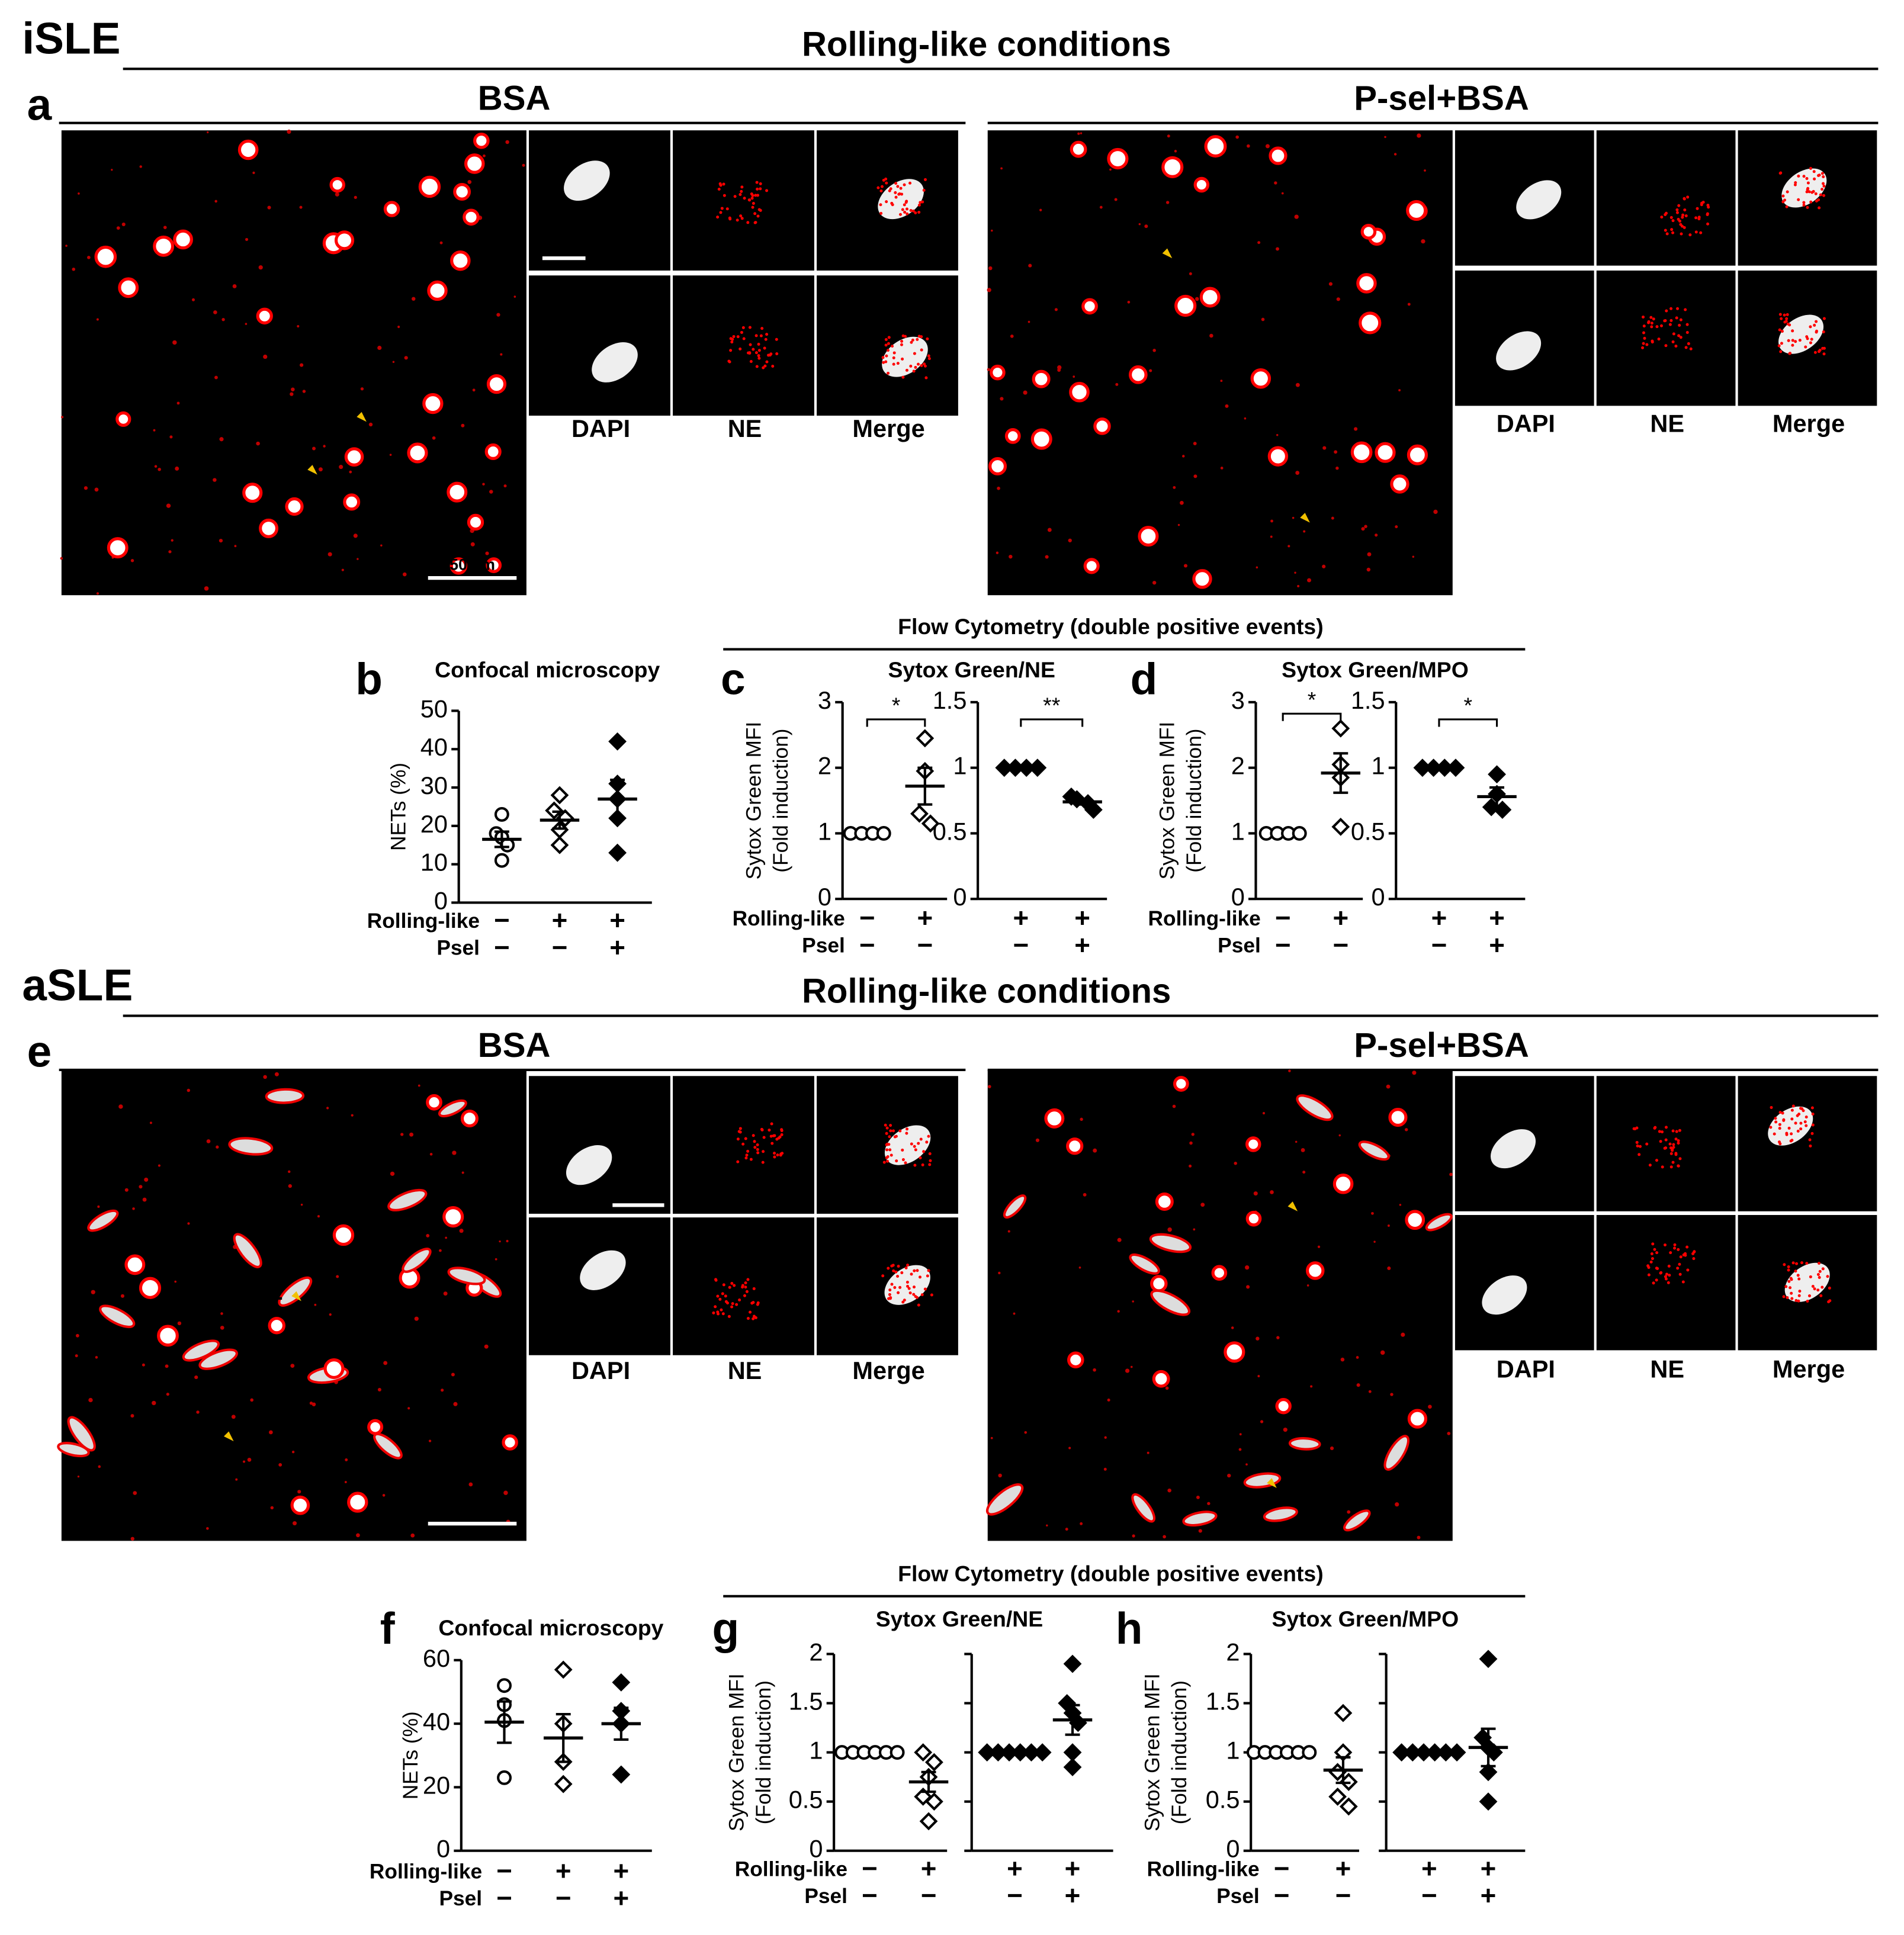  What do you see at coordinates (1233, 1750) in the screenshot?
I see `y-tick-label: 1` at bounding box center [1233, 1750].